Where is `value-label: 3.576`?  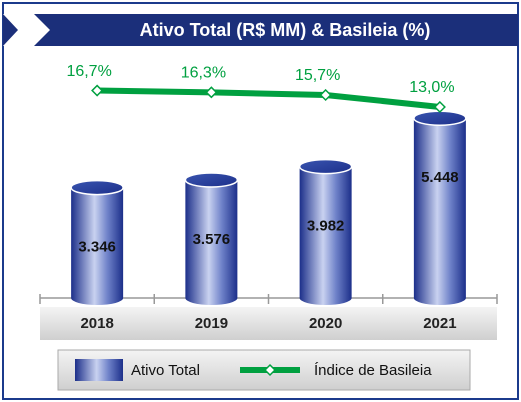
value-label: 3.576 is located at coordinates (212, 239).